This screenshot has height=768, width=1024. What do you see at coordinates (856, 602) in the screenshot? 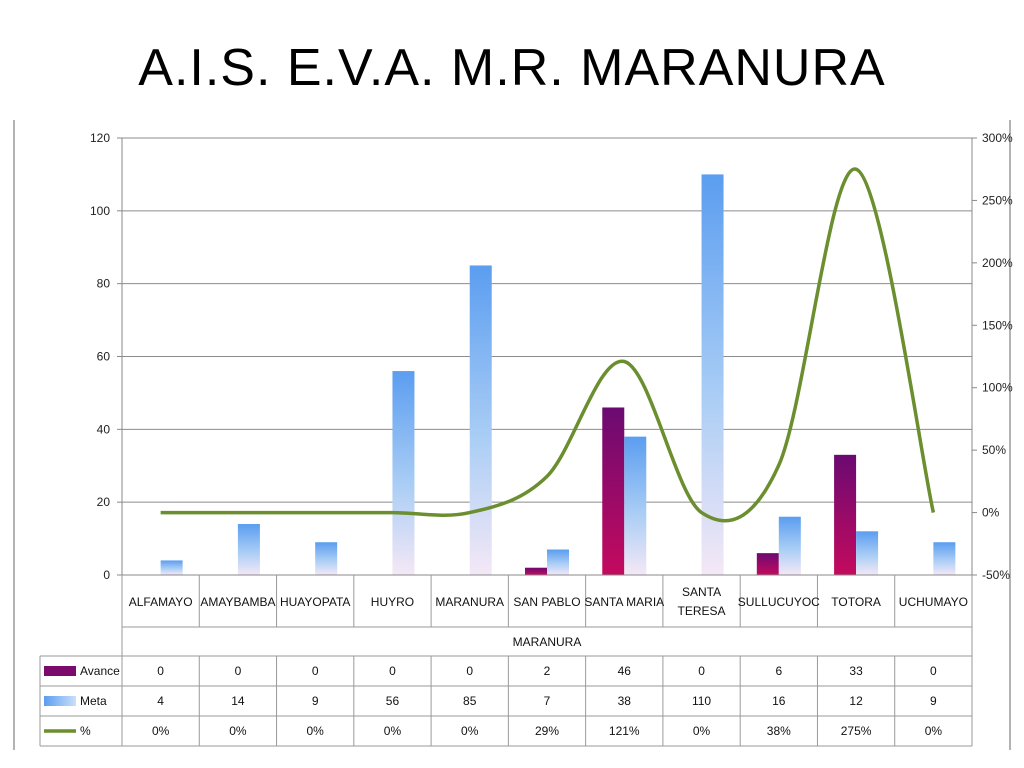
I see `category-label: TOTORA` at bounding box center [856, 602].